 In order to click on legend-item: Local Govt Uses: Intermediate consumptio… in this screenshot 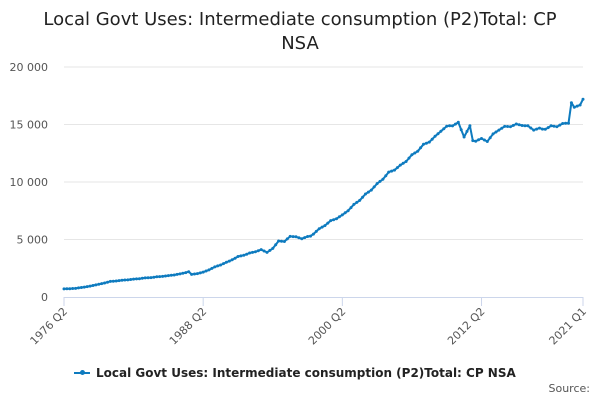, I will do `click(295, 373)`.